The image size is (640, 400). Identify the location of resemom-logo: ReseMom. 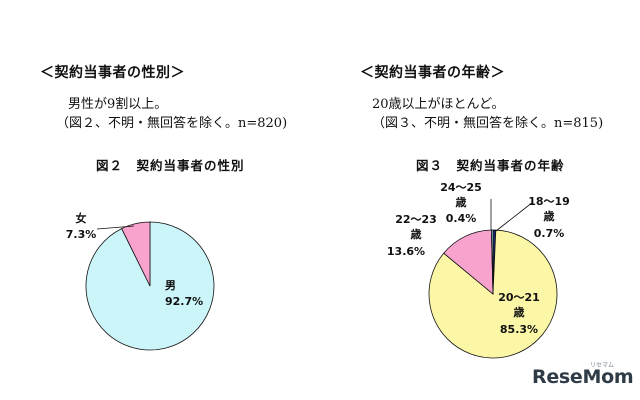
(583, 377).